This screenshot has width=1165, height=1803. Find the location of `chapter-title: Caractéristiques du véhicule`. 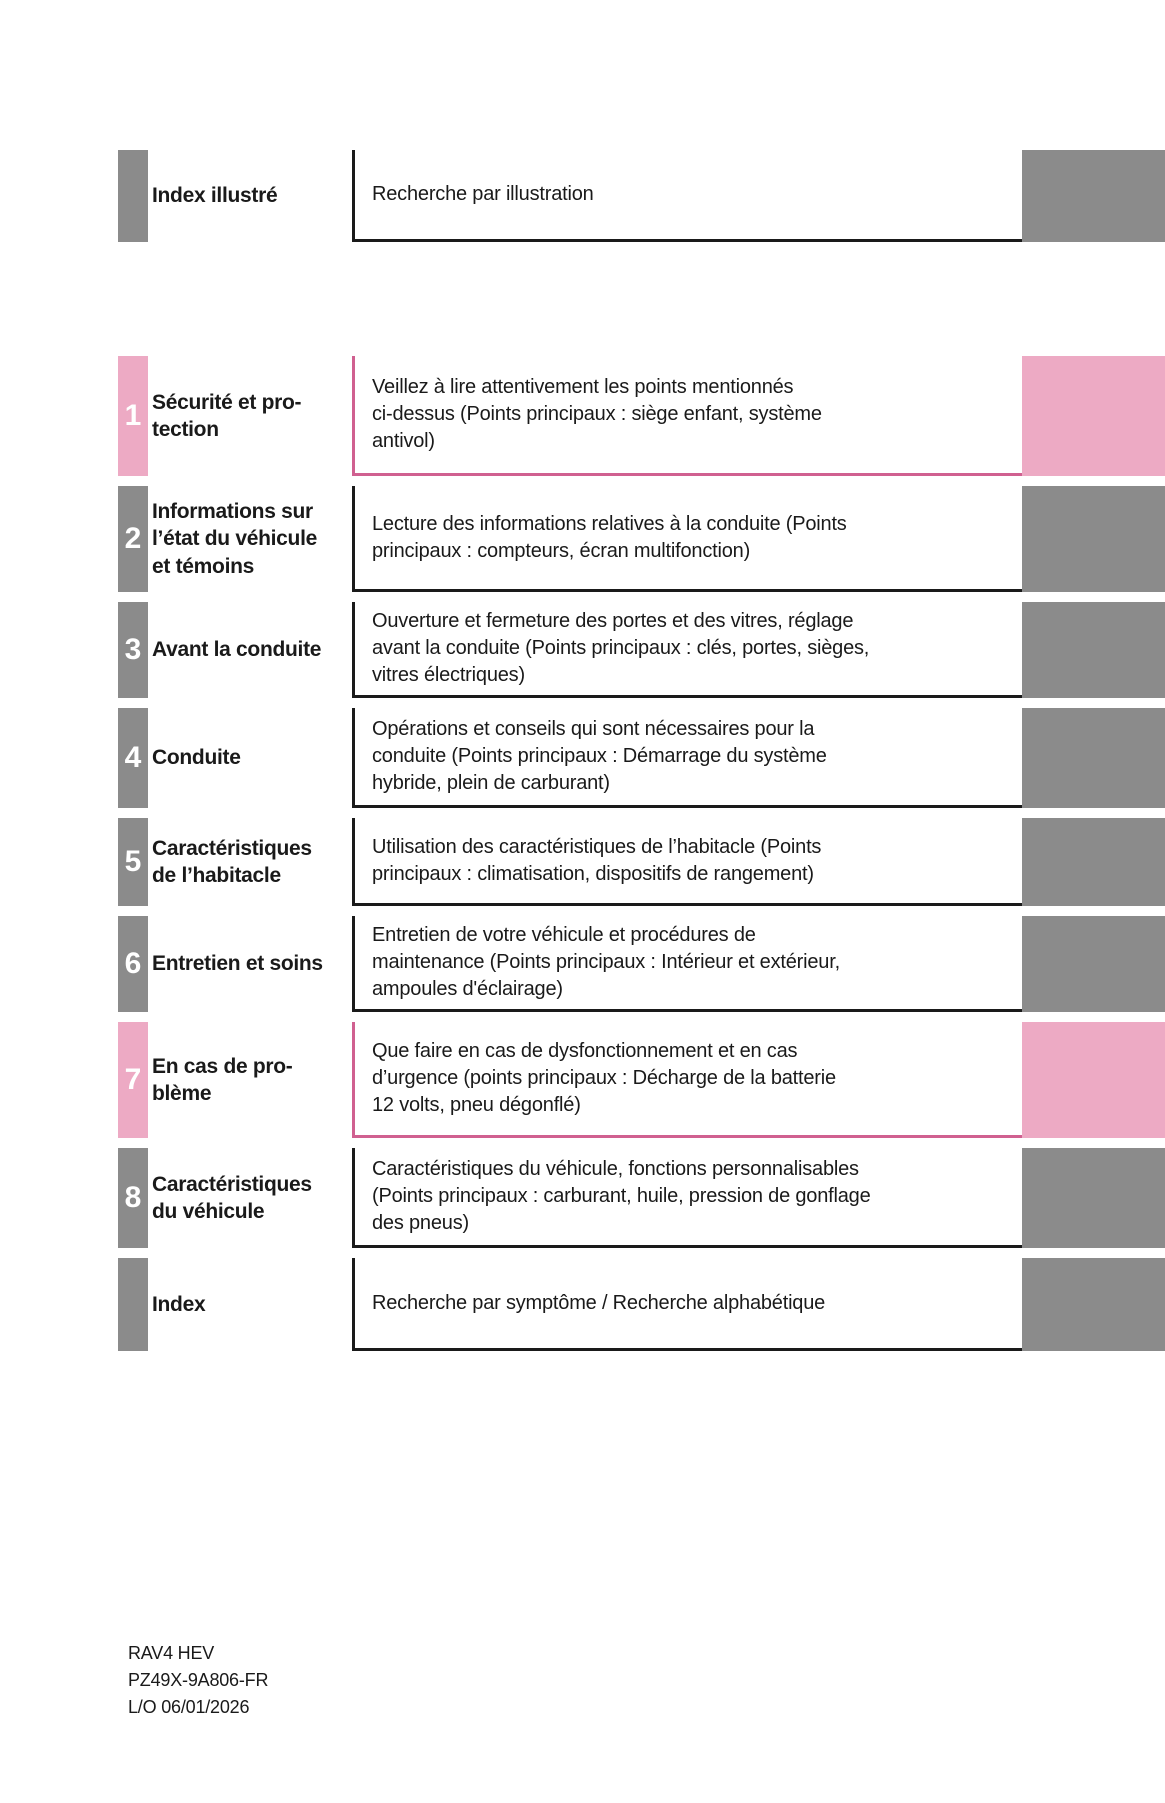

chapter-title: Caractéristiques du véhicule is located at coordinates (232, 1197).